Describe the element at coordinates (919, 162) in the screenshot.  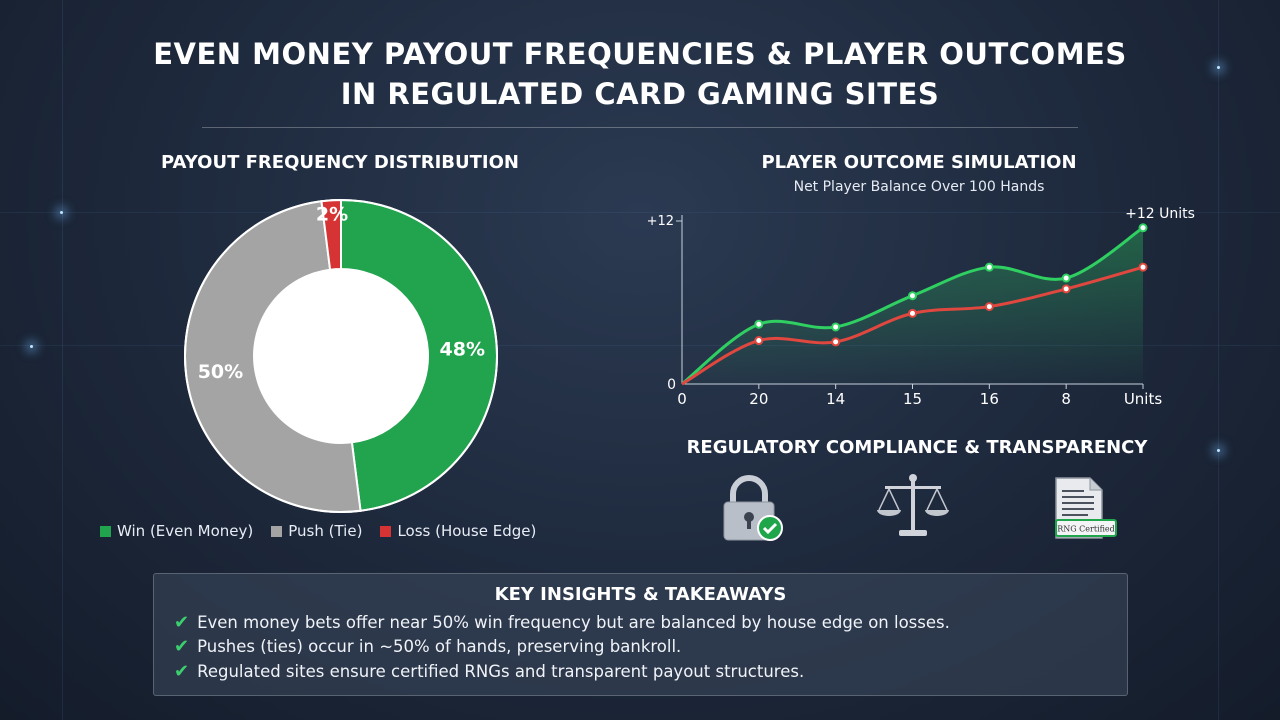
I see `line-chart-title: PLAYER OUTCOME SIMULATION` at that location.